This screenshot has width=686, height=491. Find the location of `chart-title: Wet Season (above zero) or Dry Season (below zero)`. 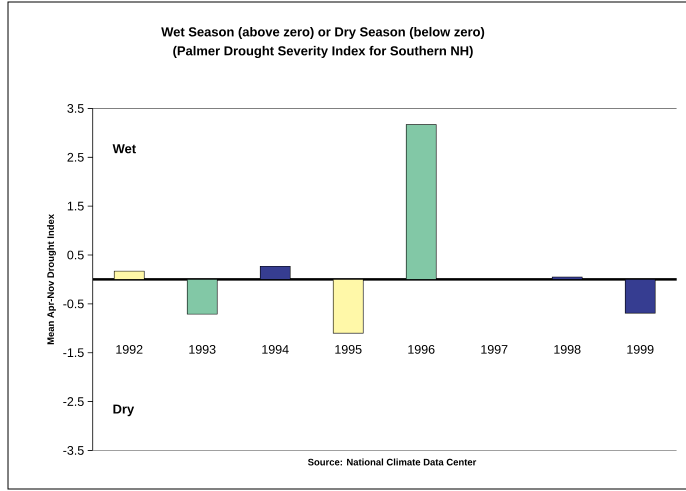

chart-title: Wet Season (above zero) or Dry Season (below zero) is located at coordinates (322, 33).